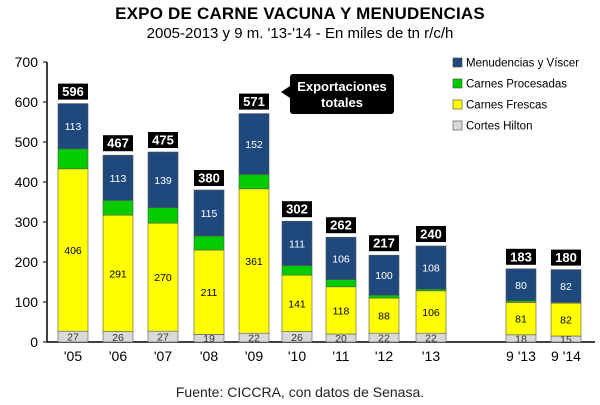  I want to click on data-label: 211, so click(209, 293).